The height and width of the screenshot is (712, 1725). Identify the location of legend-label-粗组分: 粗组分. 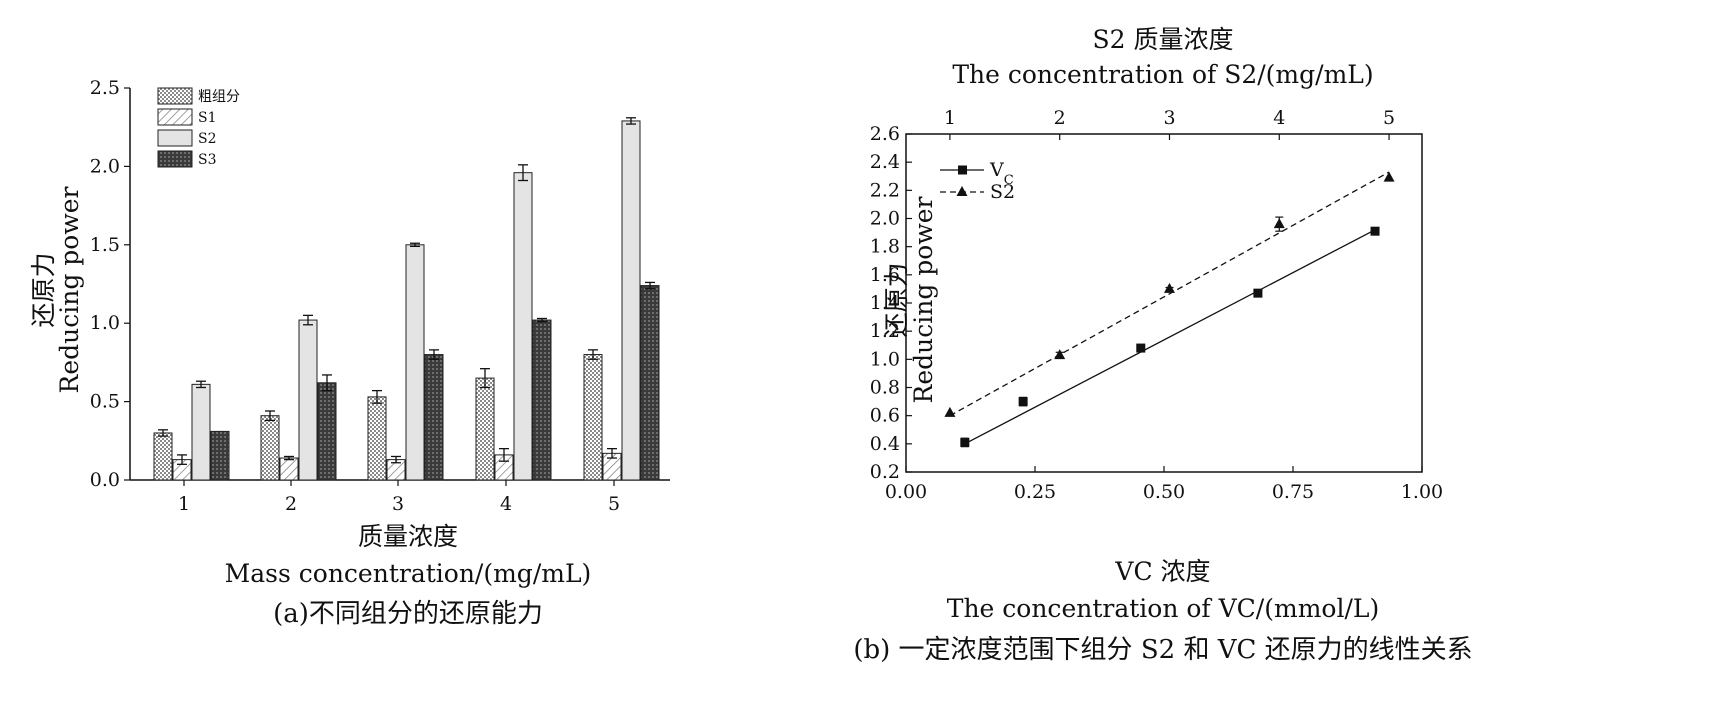
(219, 97).